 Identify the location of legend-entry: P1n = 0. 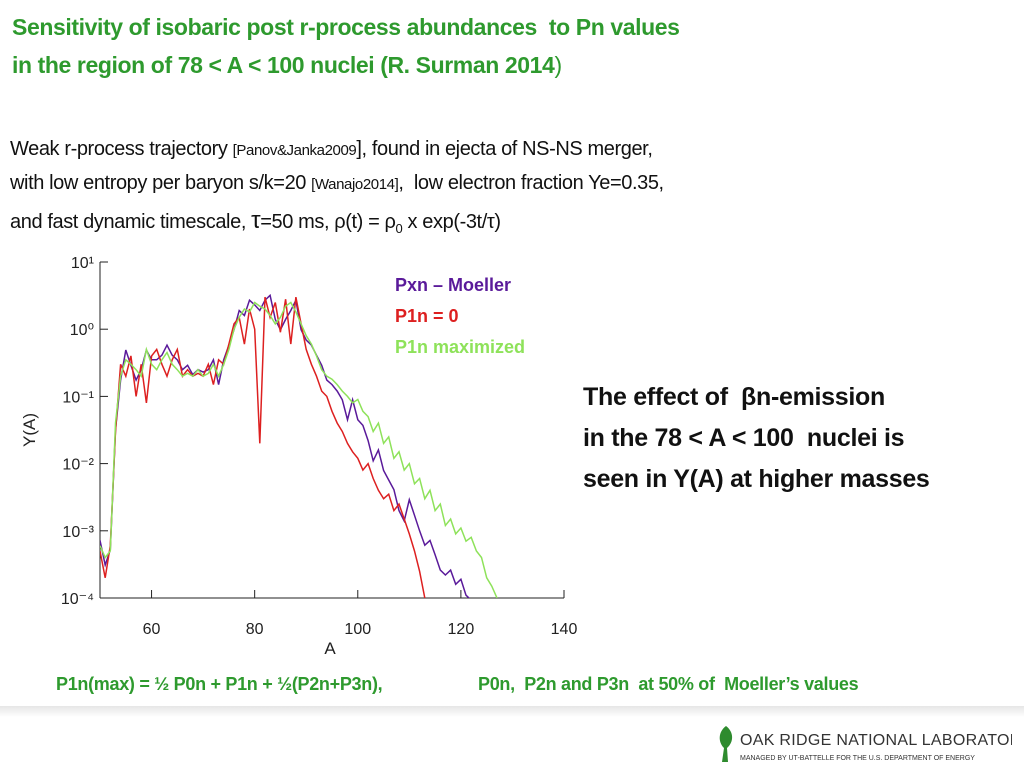
(427, 316).